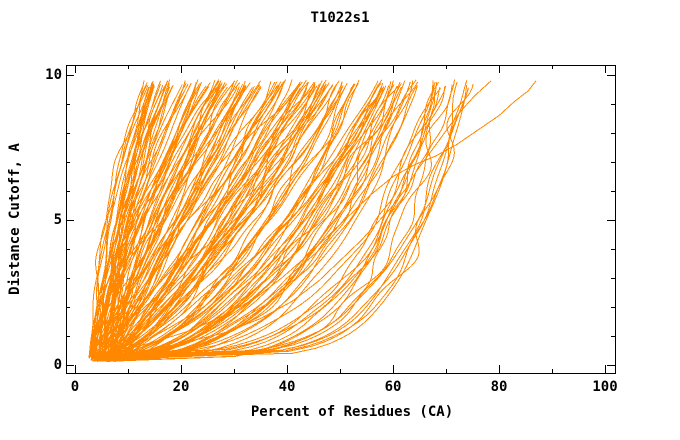 This screenshot has width=680, height=440. What do you see at coordinates (352, 412) in the screenshot?
I see `x-axis-label: Percent of Residues (CA)` at bounding box center [352, 412].